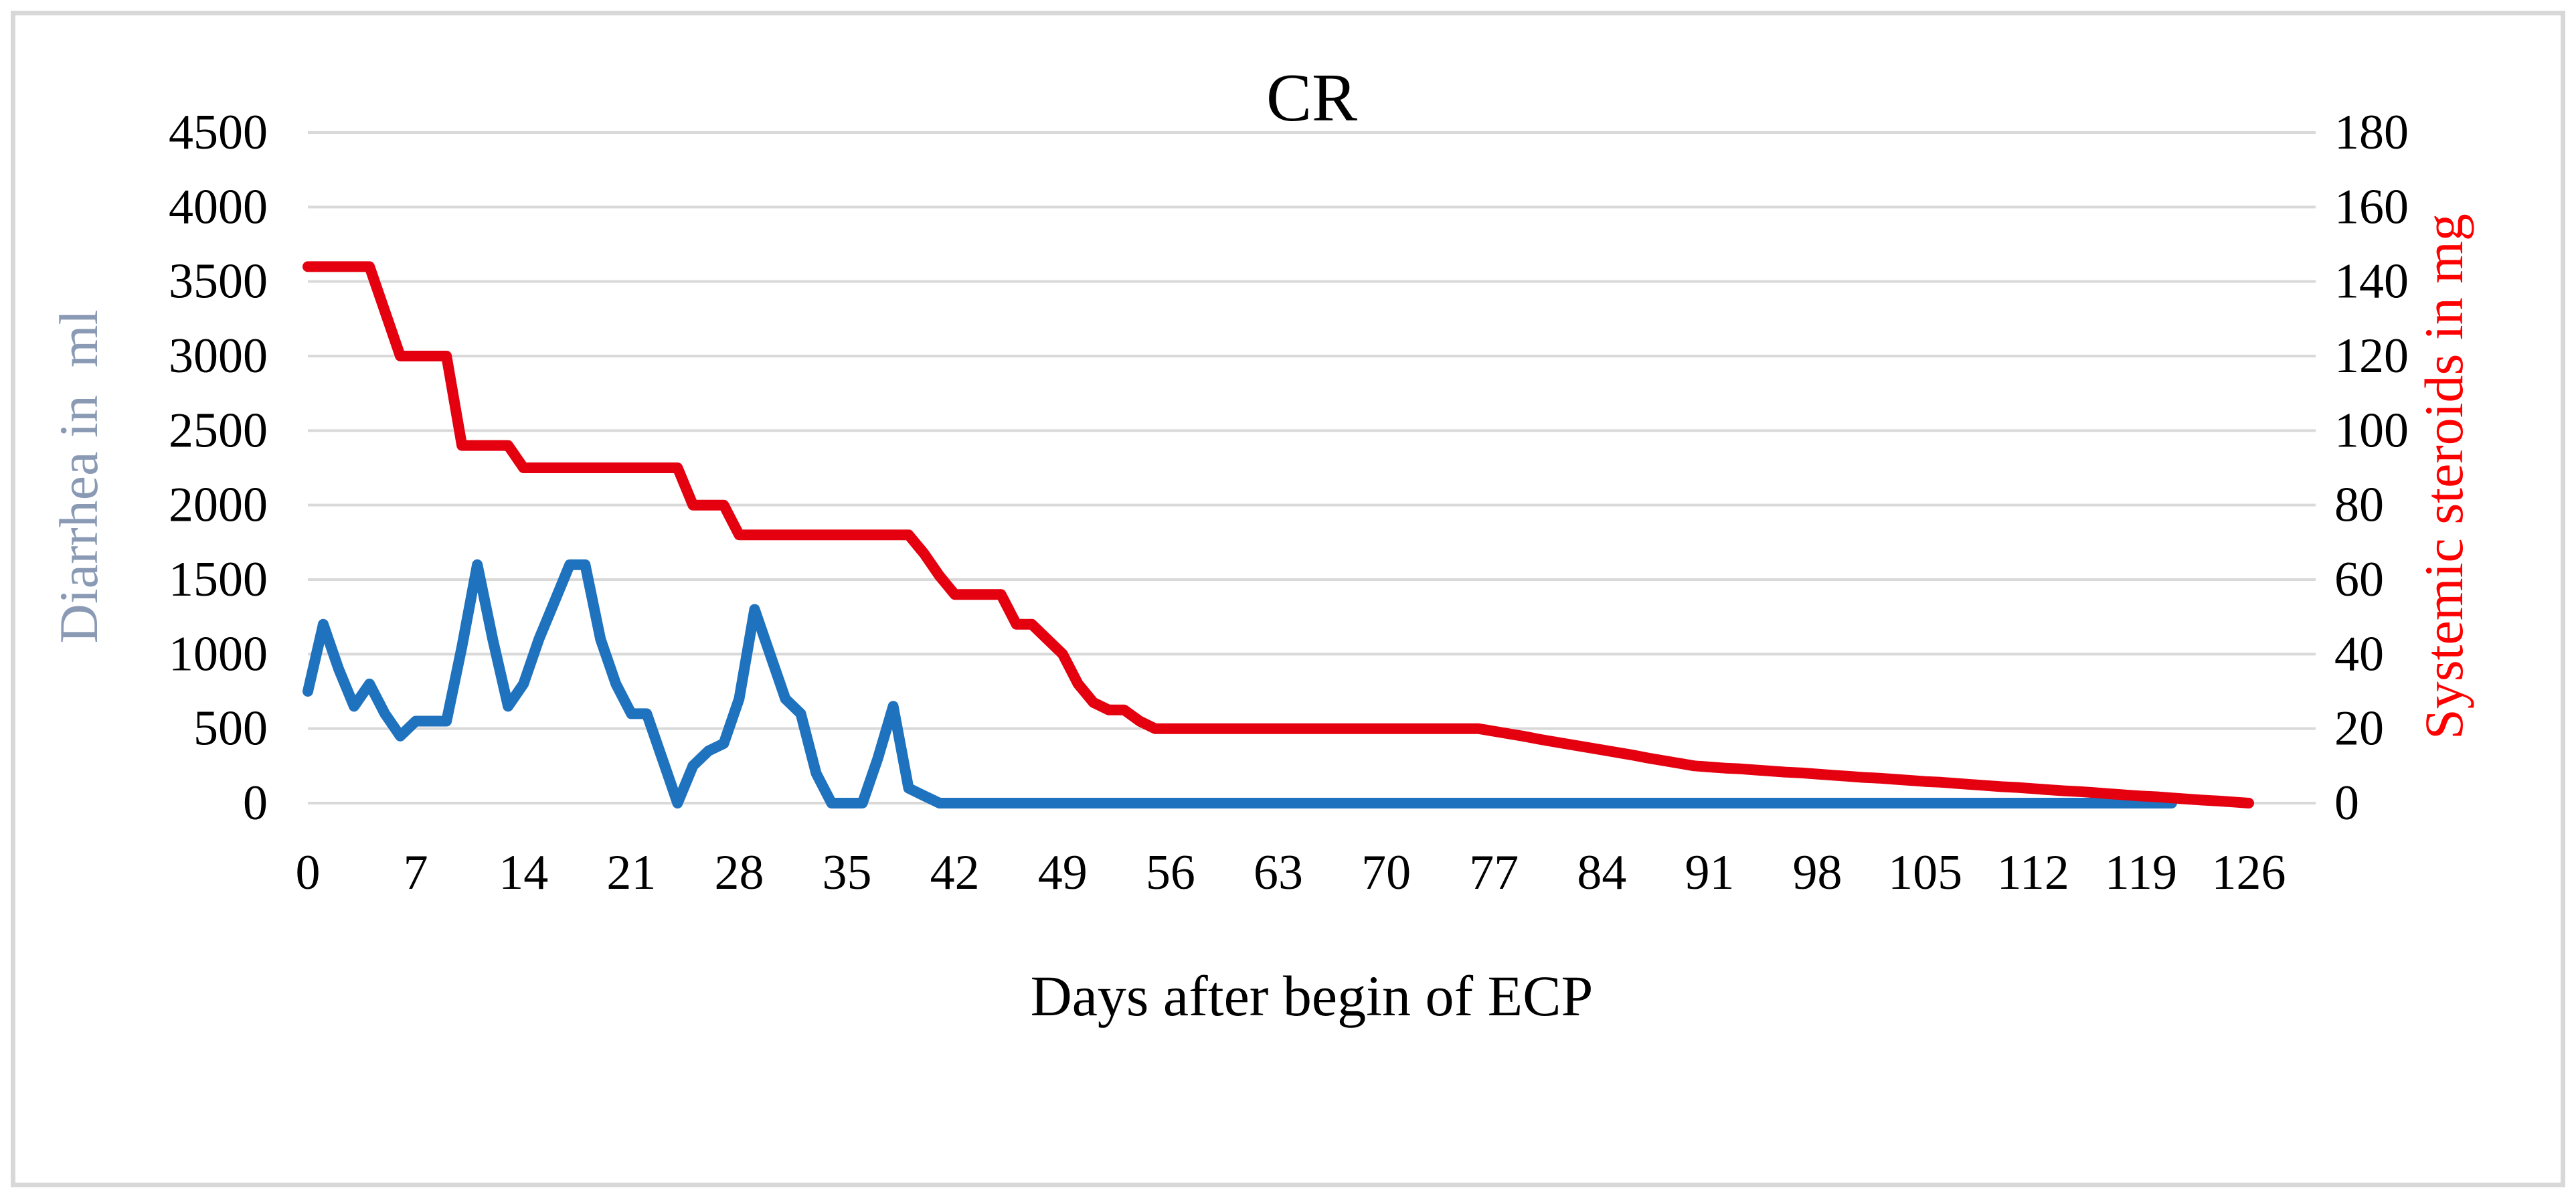 The height and width of the screenshot is (1198, 2576). Describe the element at coordinates (1063, 873) in the screenshot. I see `svg-text: 49` at that location.